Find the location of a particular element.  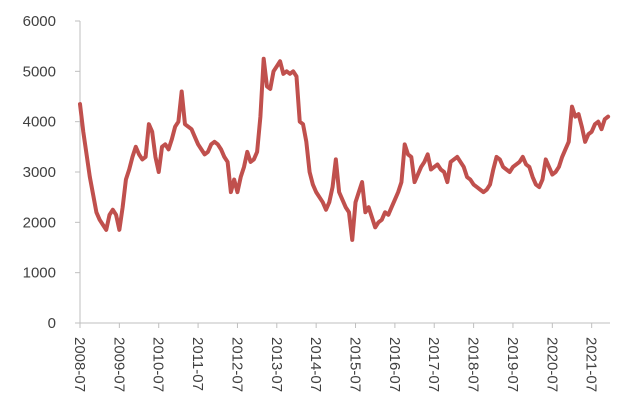

x-tick-label: 2021-07 is located at coordinates (591, 364).